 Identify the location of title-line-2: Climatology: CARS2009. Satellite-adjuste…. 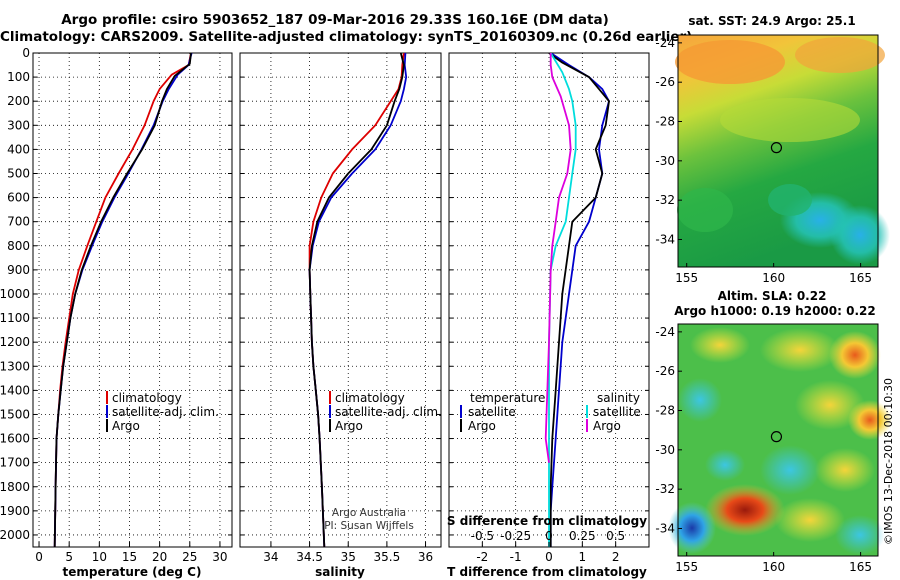
(346, 37).